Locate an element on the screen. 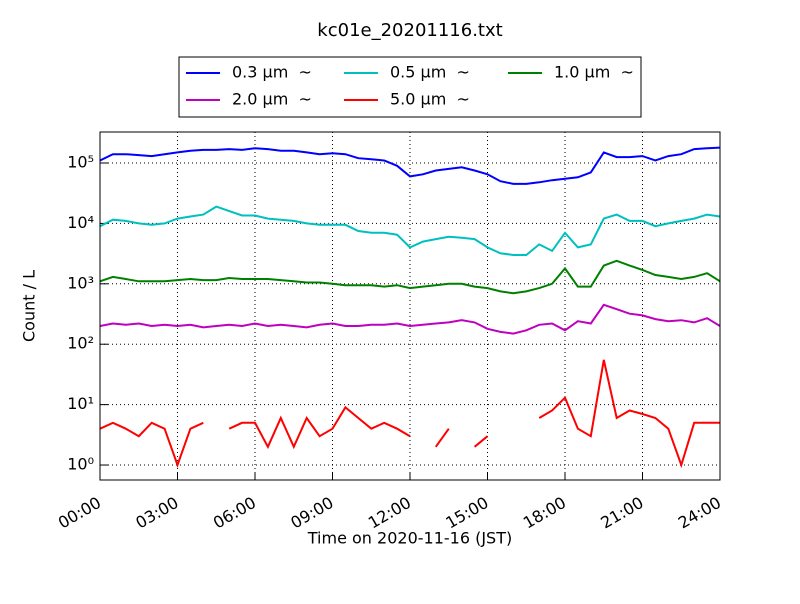 The width and height of the screenshot is (800, 604). legend-box is located at coordinates (410, 87).